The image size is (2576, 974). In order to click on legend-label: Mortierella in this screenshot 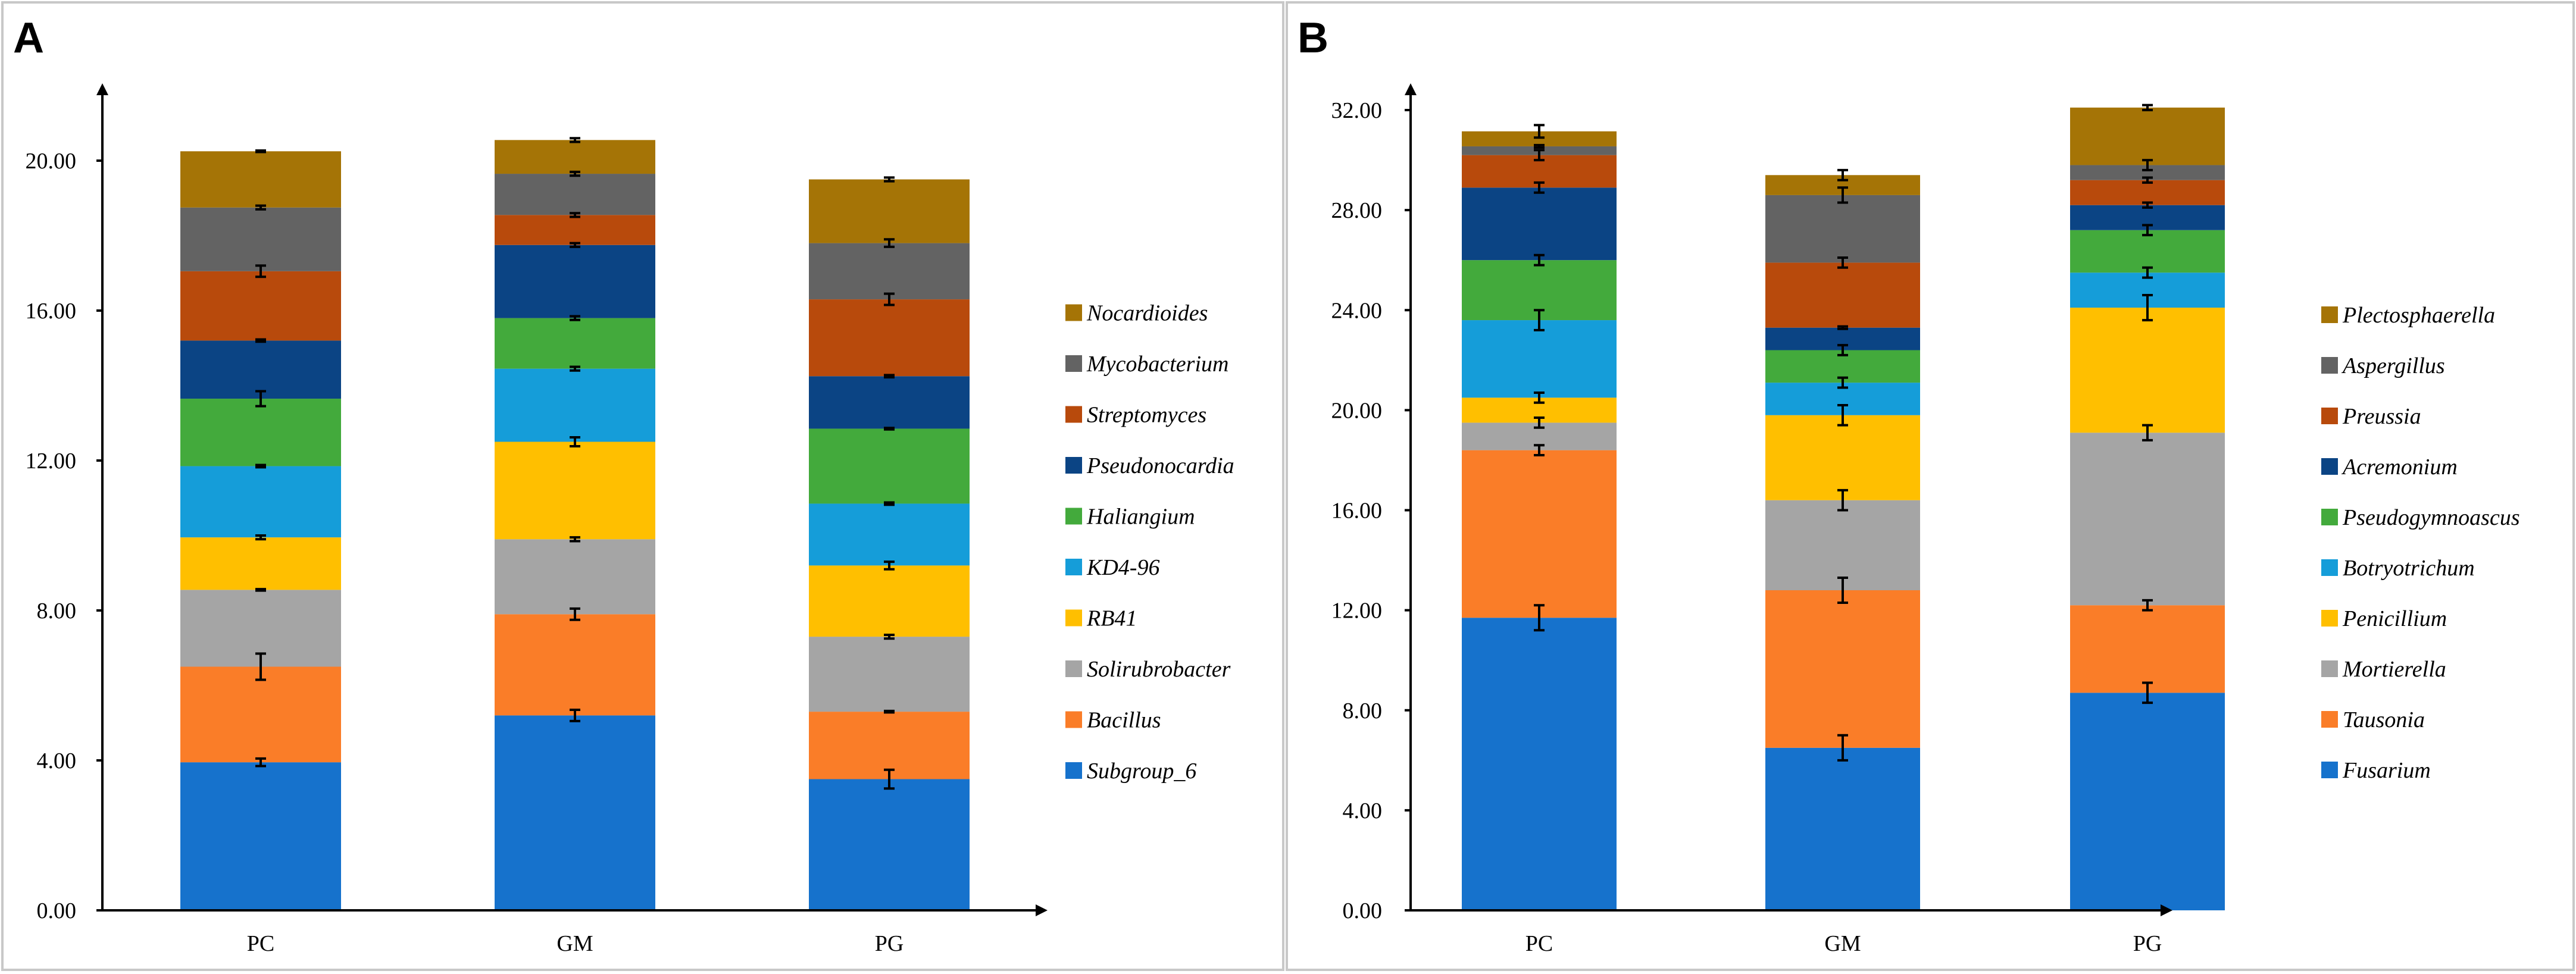, I will do `click(2394, 669)`.